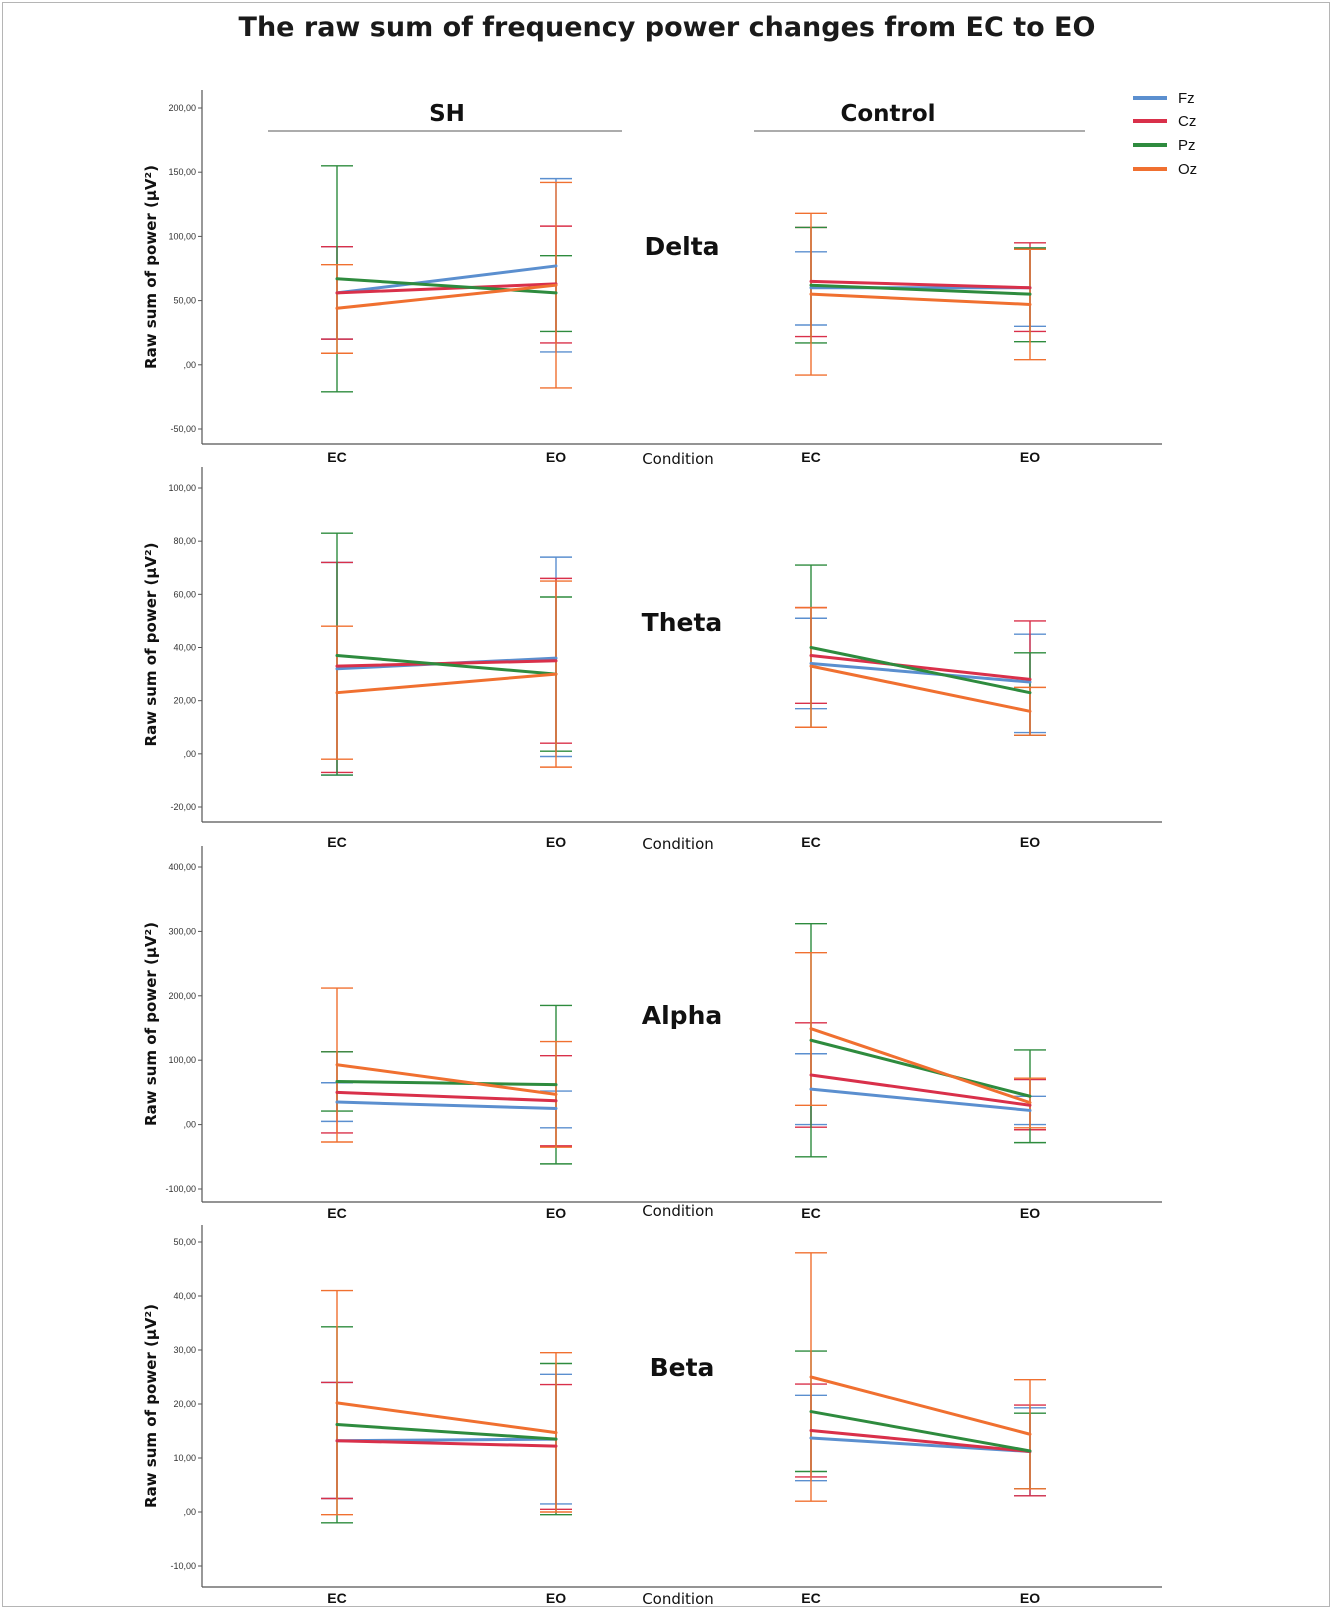 This screenshot has width=1334, height=1611. I want to click on legend-label-fz: Fz, so click(1186, 98).